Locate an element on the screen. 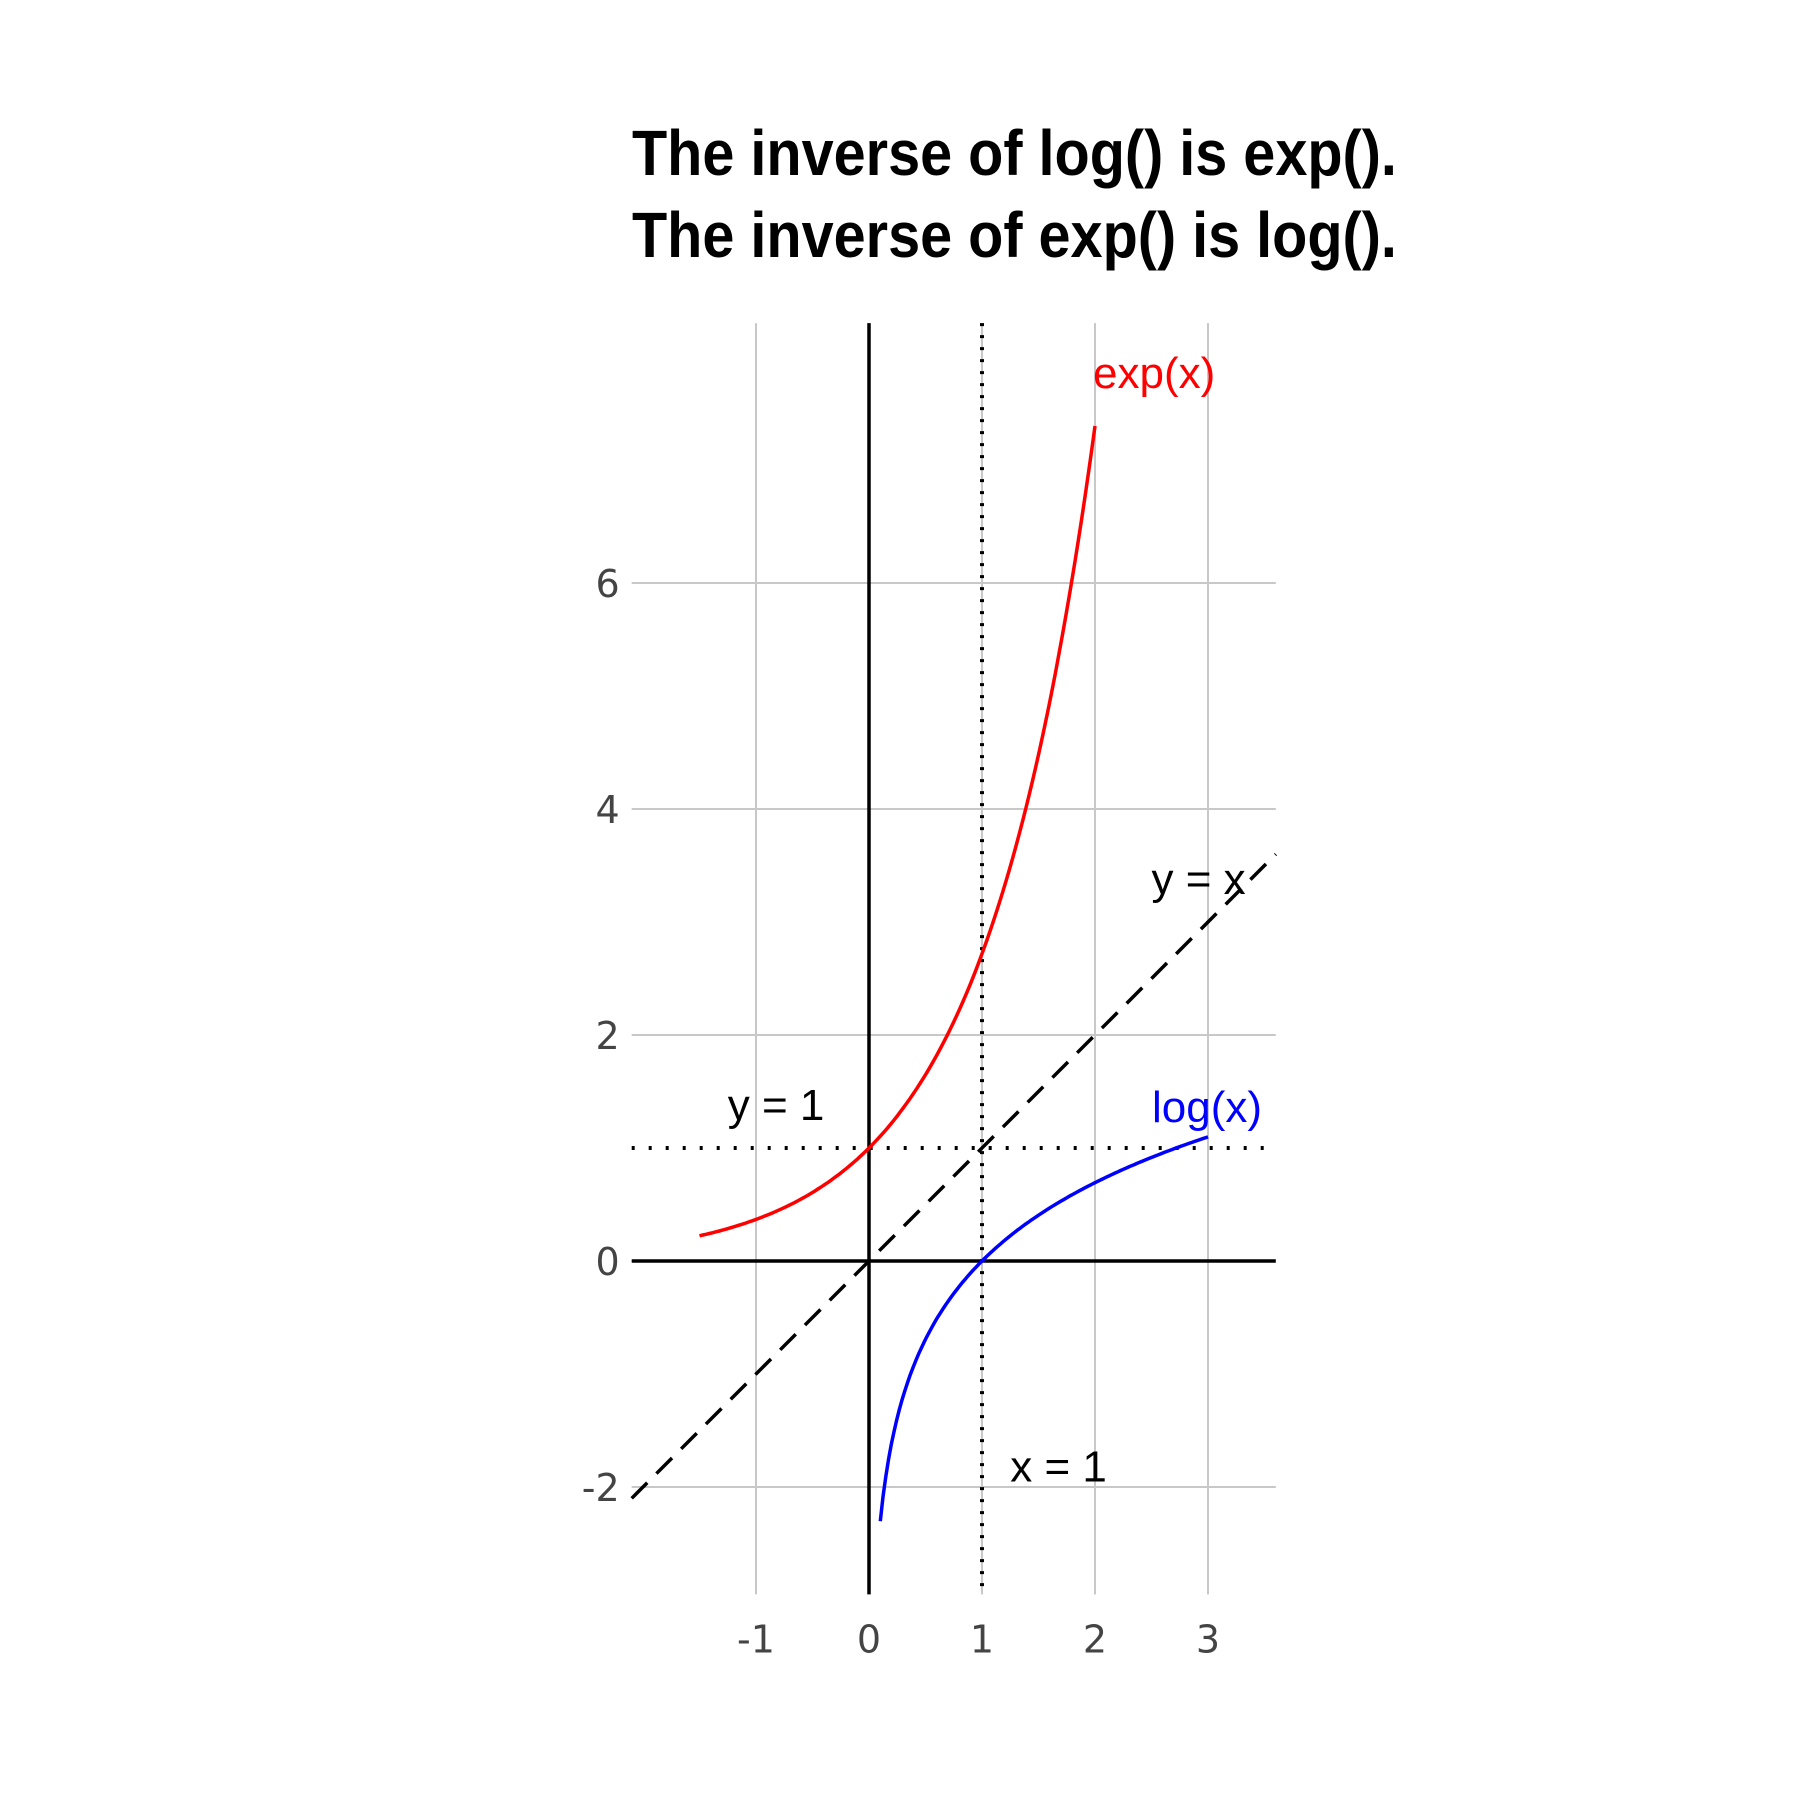  exp-curve is located at coordinates (898, 831).